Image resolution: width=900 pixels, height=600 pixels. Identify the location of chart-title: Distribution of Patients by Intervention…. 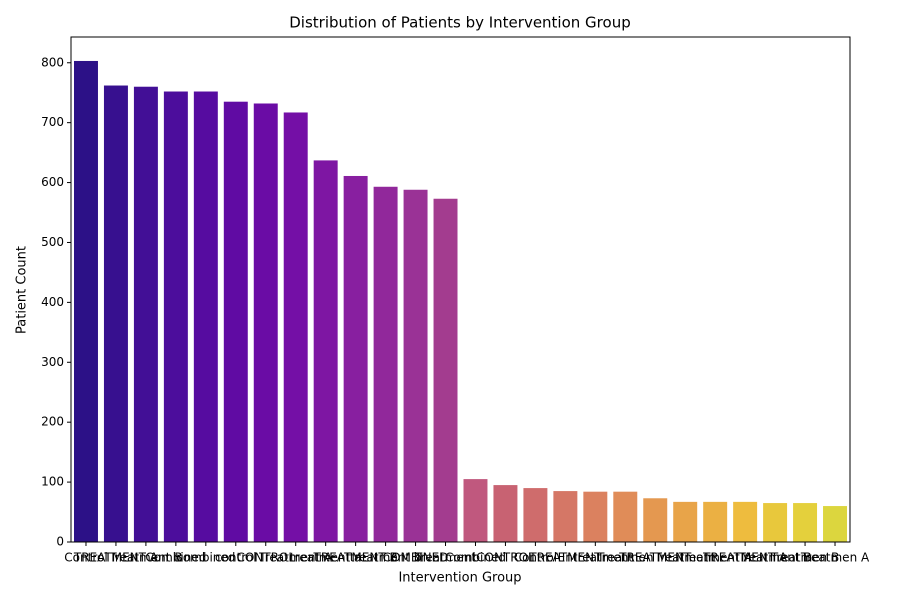
(459, 23).